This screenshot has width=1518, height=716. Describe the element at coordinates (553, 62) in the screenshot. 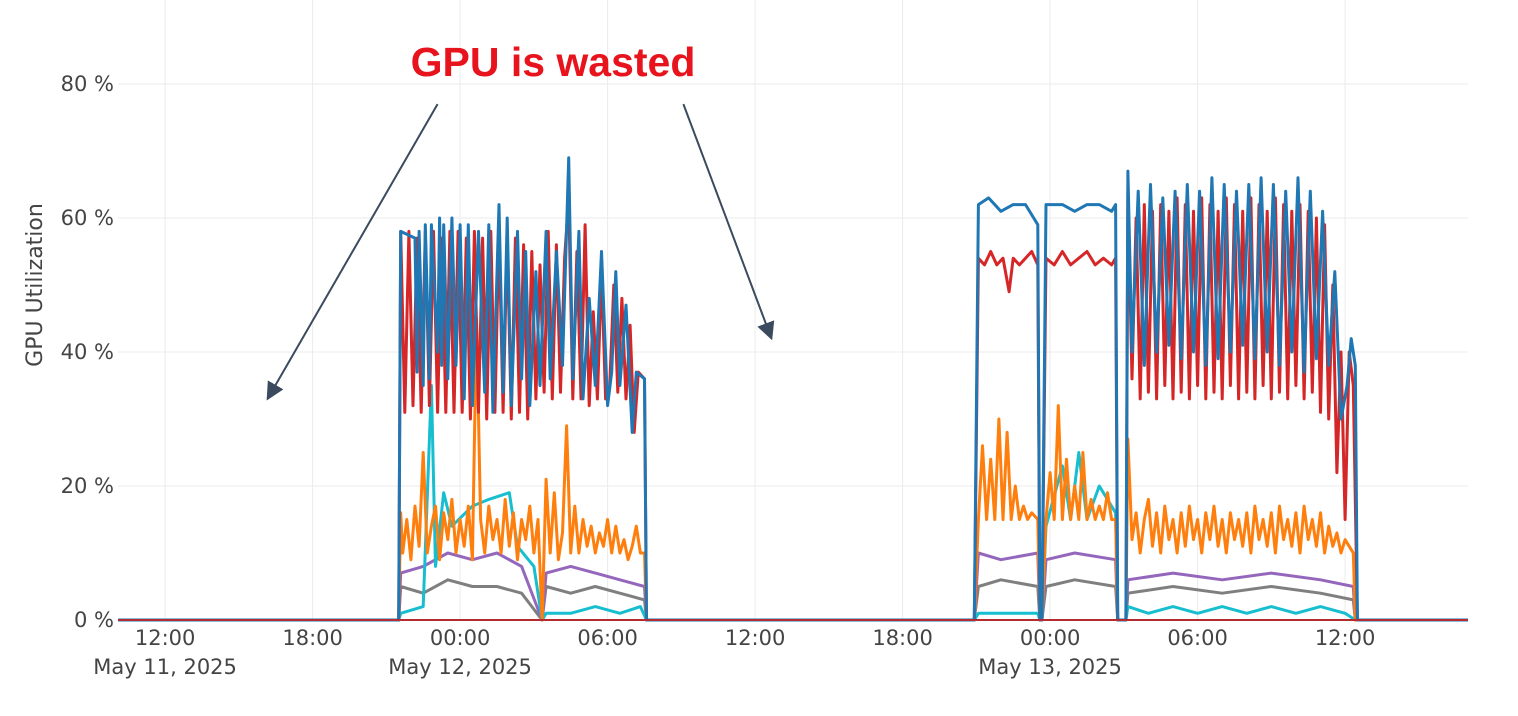

I see `annotation-text: GPU is wasted` at that location.